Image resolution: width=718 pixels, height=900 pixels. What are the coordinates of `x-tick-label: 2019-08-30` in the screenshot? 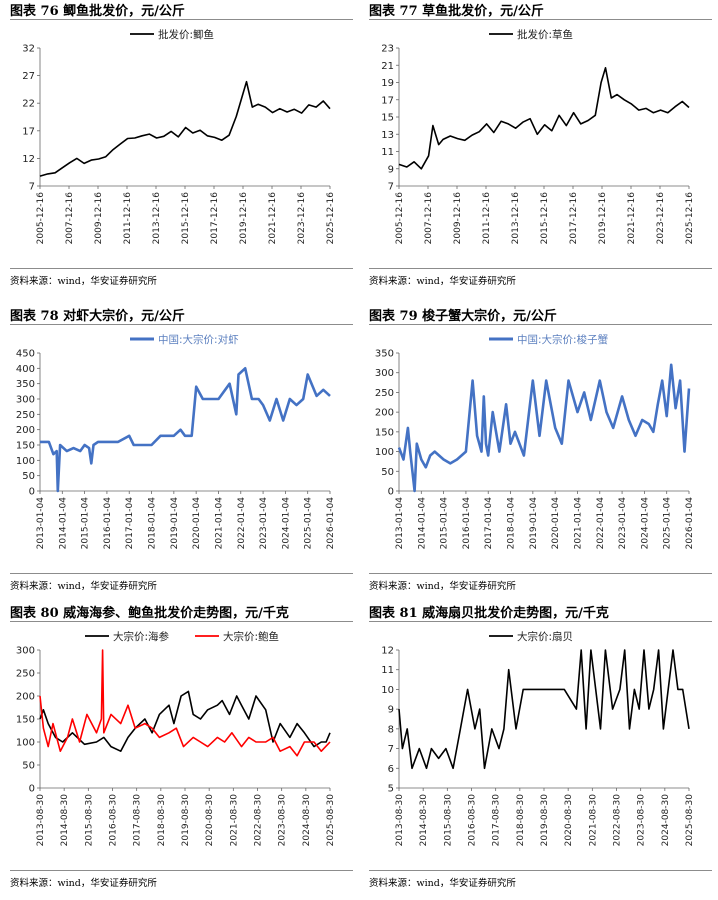 It's located at (186, 820).